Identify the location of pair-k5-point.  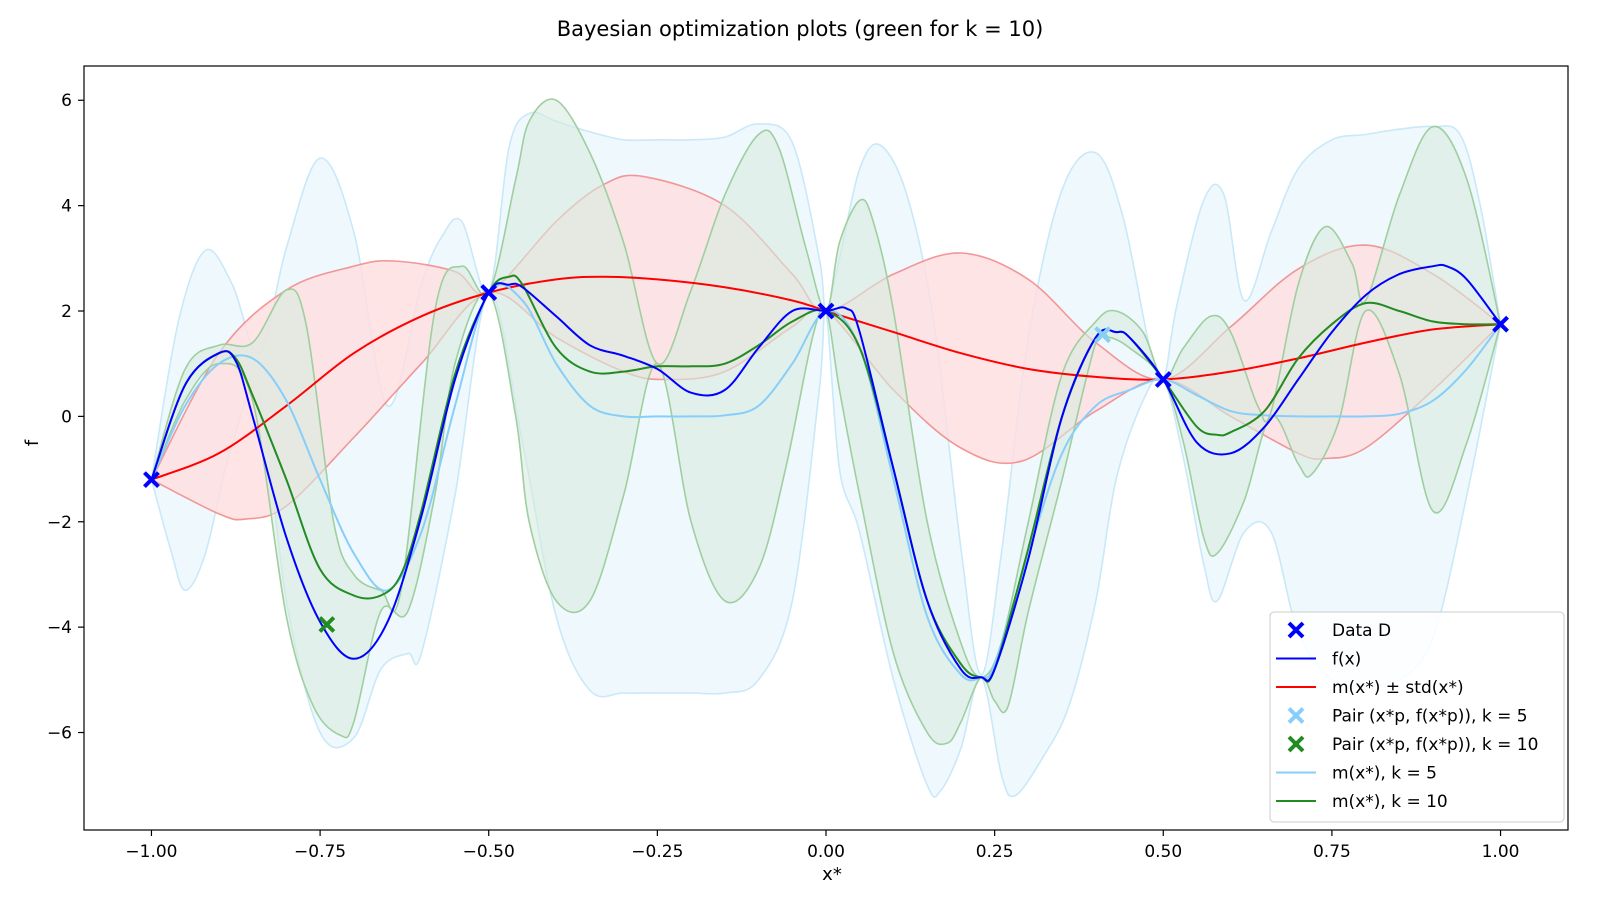
(1102, 335).